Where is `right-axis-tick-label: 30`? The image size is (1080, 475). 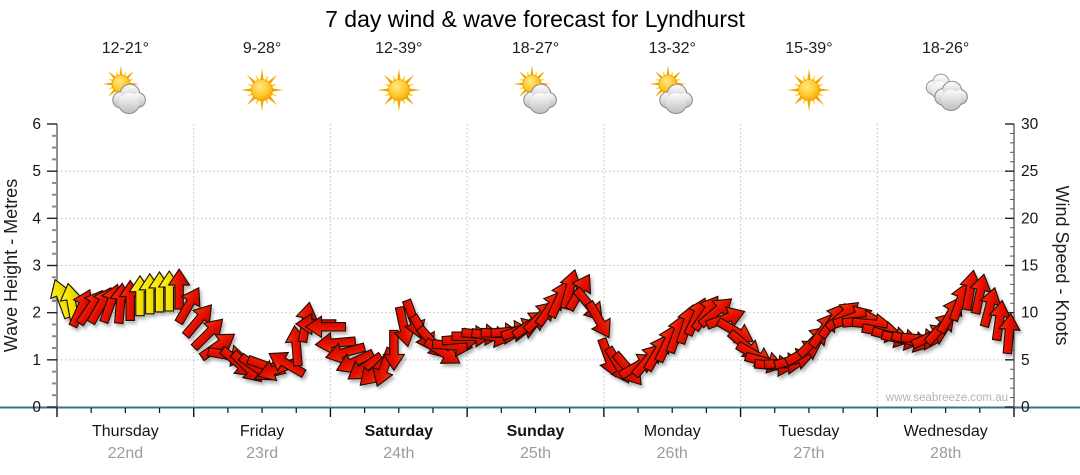 right-axis-tick-label: 30 is located at coordinates (1030, 124).